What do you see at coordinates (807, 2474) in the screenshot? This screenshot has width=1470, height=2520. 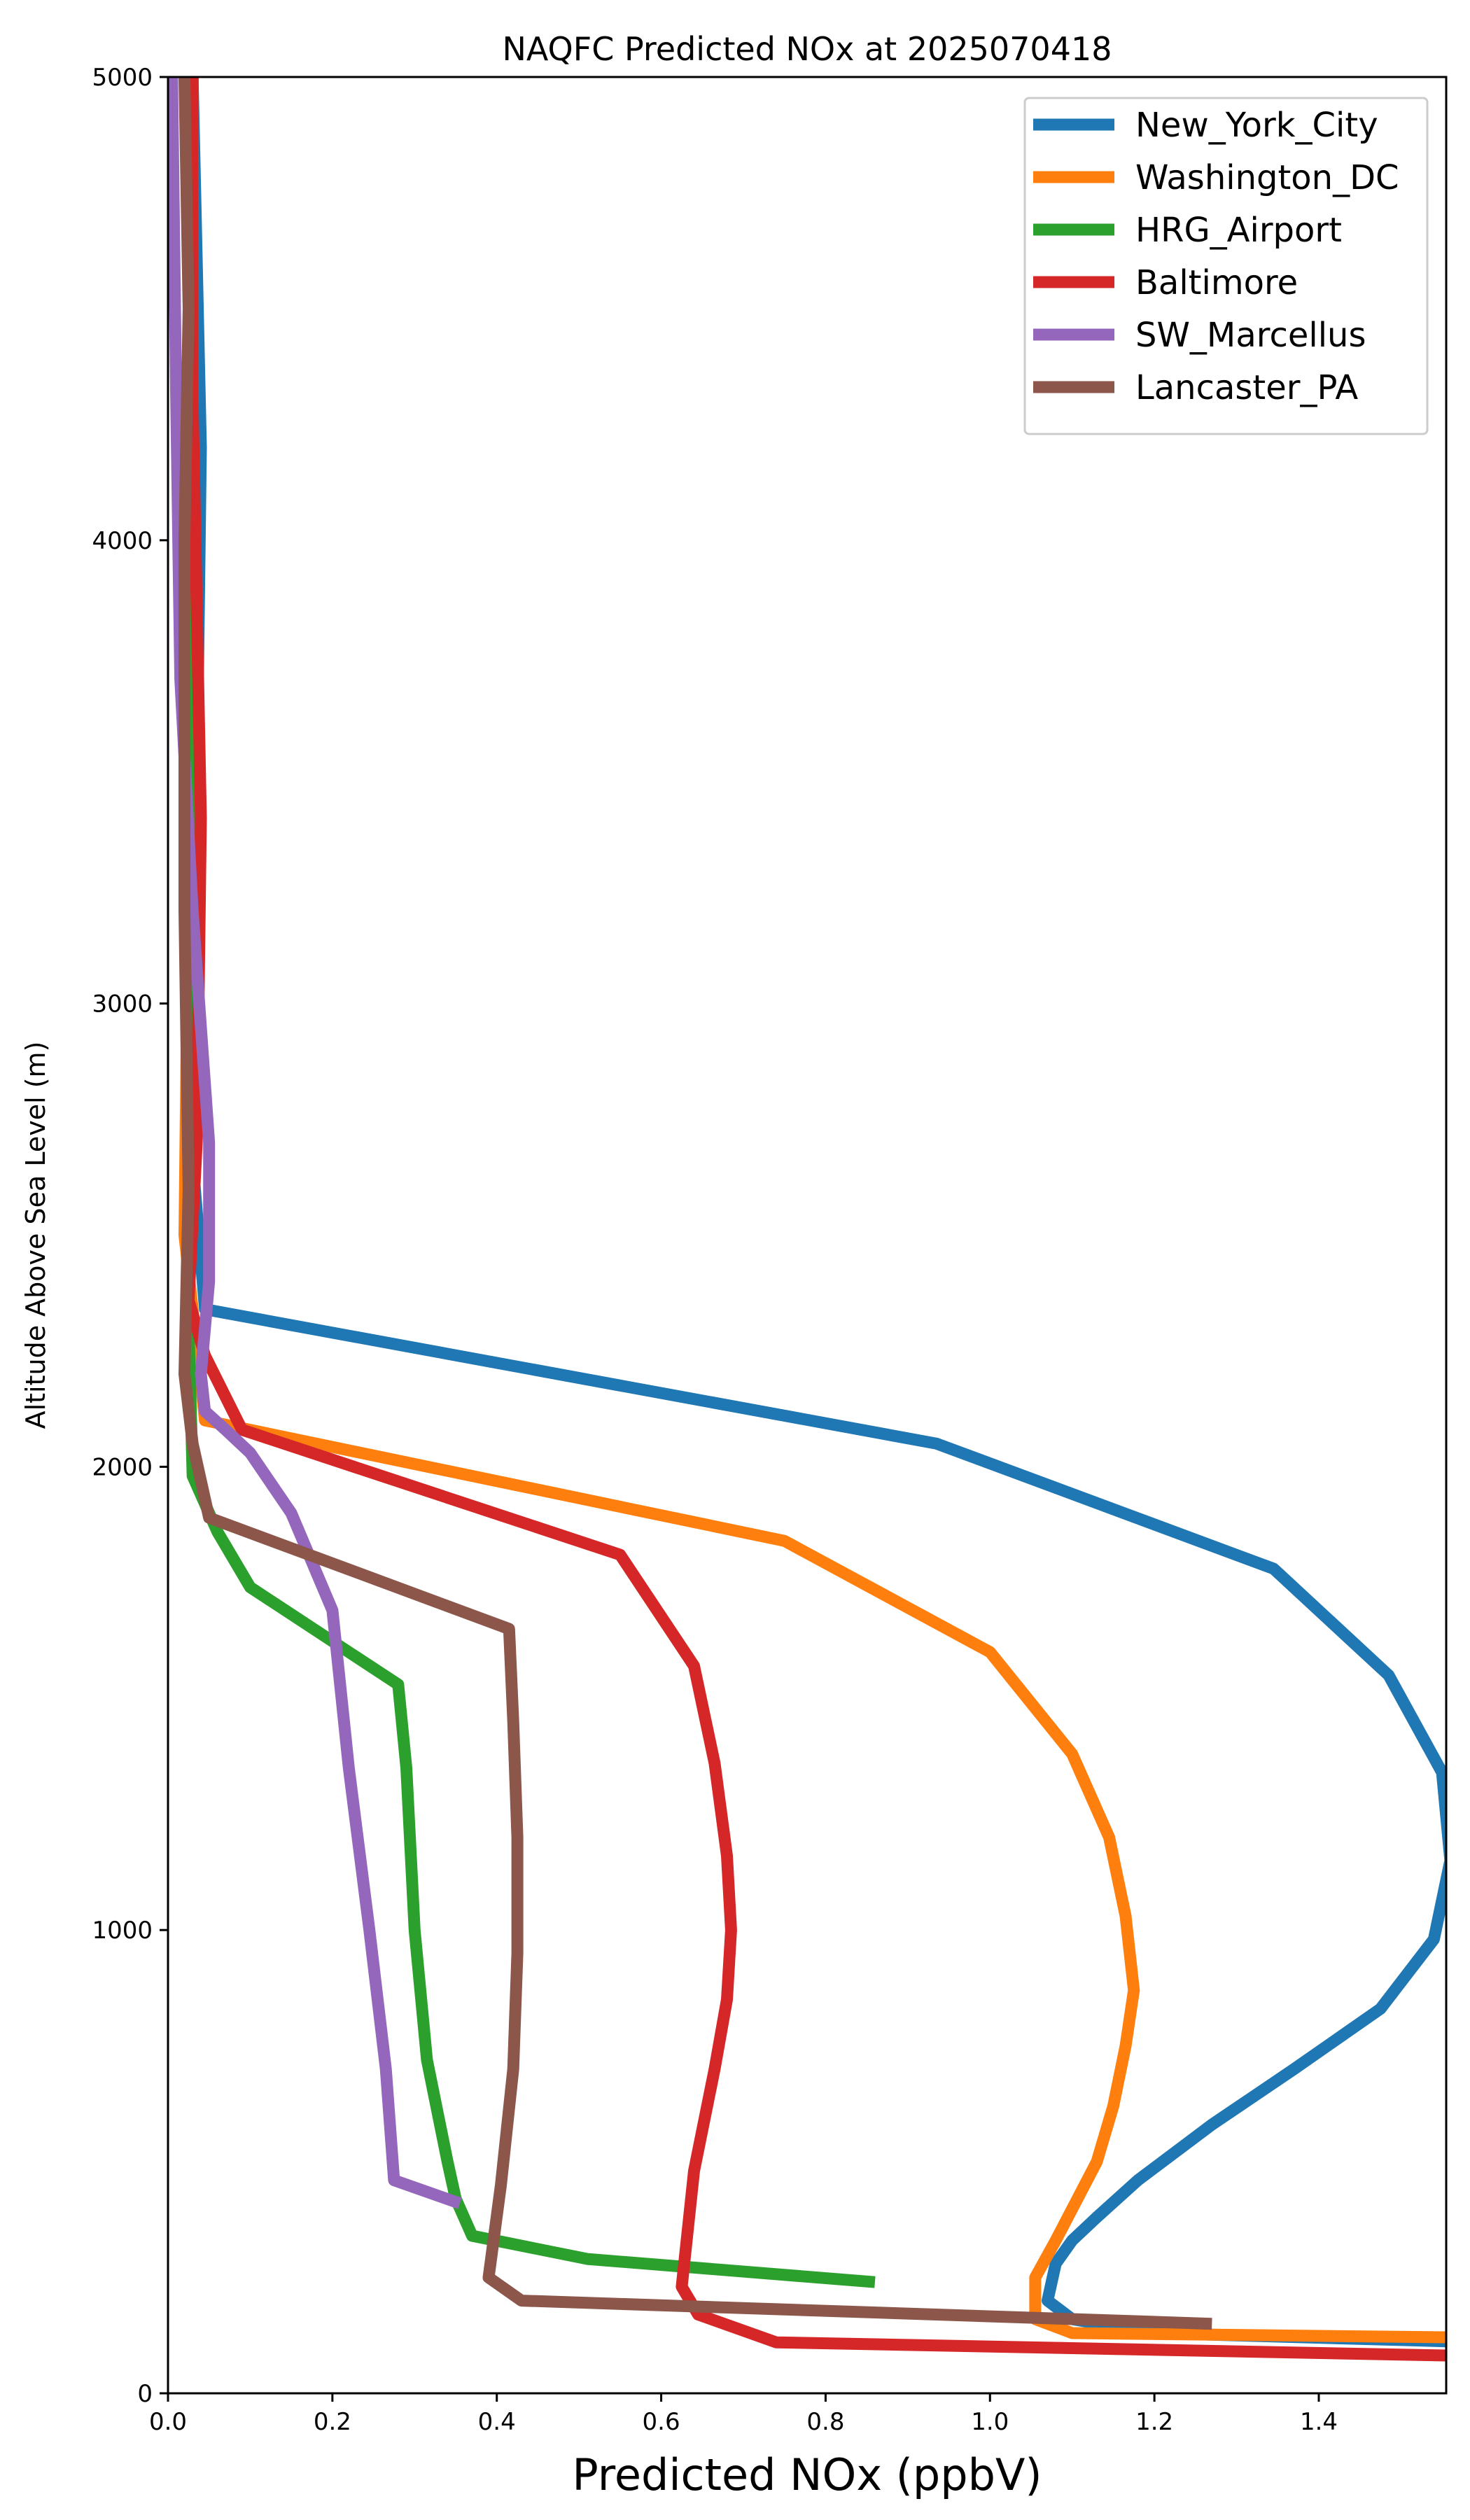 I see `x-axis-label: Predicted NOx (ppbV)` at bounding box center [807, 2474].